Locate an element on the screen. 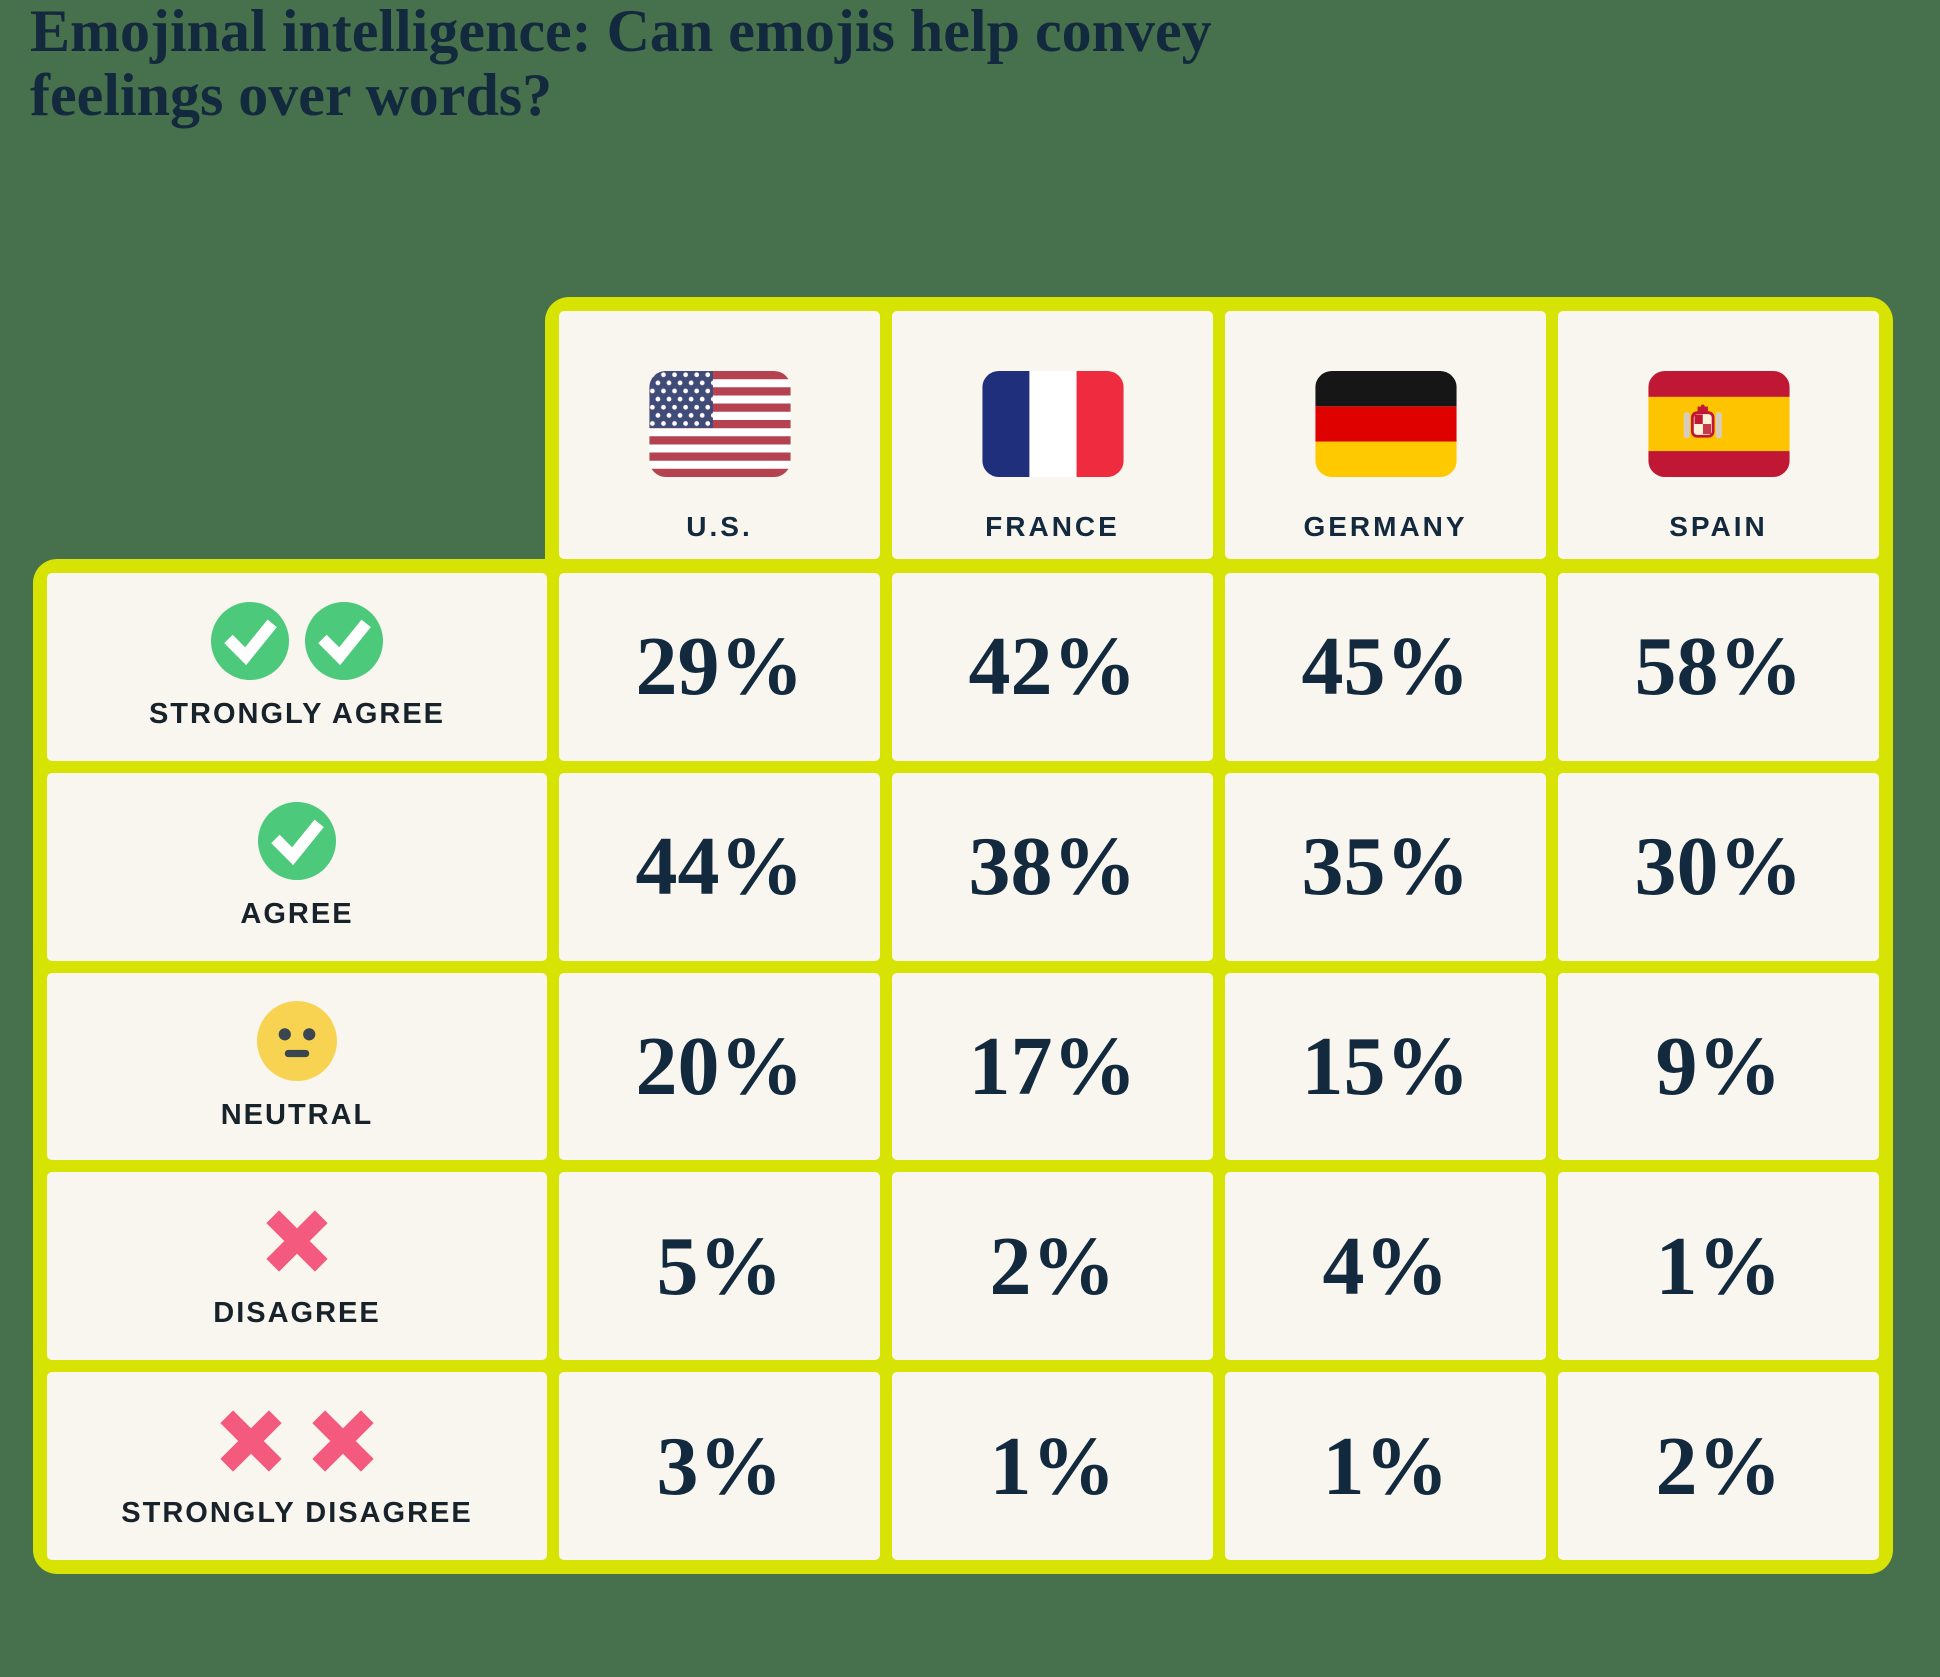  percentage-value: 45% is located at coordinates (1385, 667).